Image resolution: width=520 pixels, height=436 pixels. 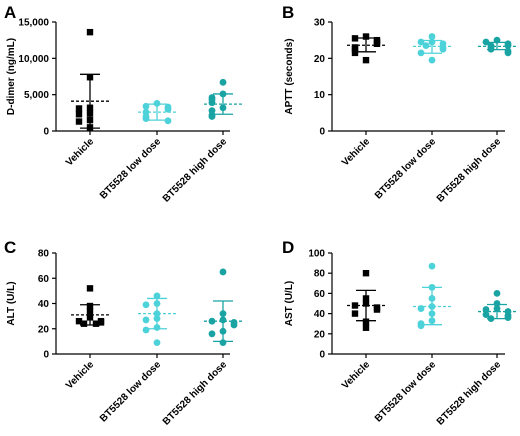 I want to click on panel-letter: D, so click(x=288, y=247).